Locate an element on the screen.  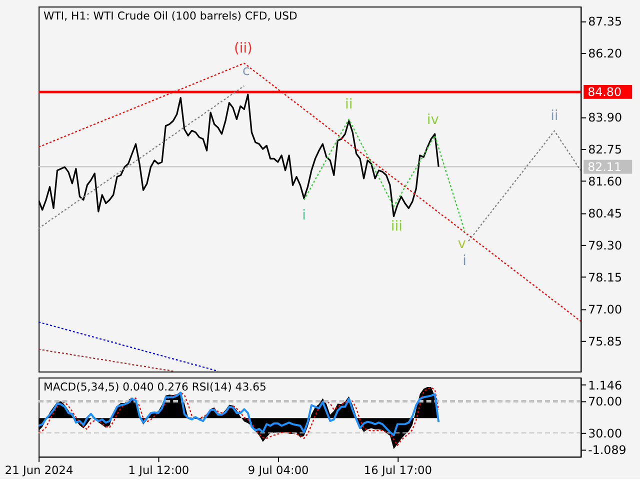
y-tick-label: 77.00 is located at coordinates (605, 309).